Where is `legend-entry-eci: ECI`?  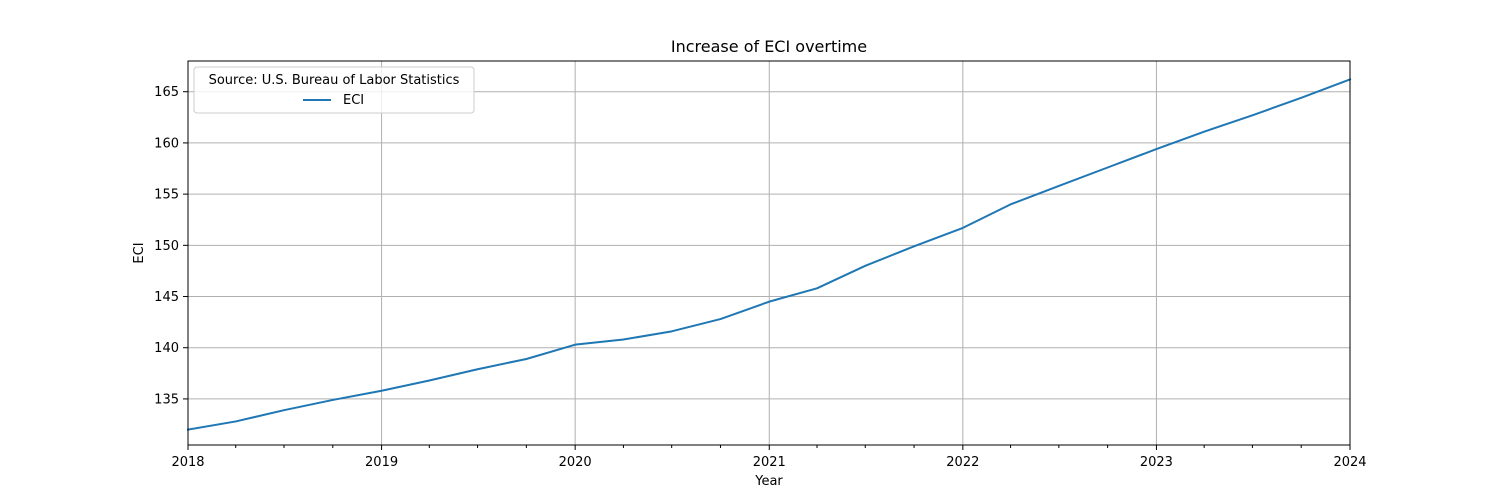
legend-entry-eci: ECI is located at coordinates (353, 100).